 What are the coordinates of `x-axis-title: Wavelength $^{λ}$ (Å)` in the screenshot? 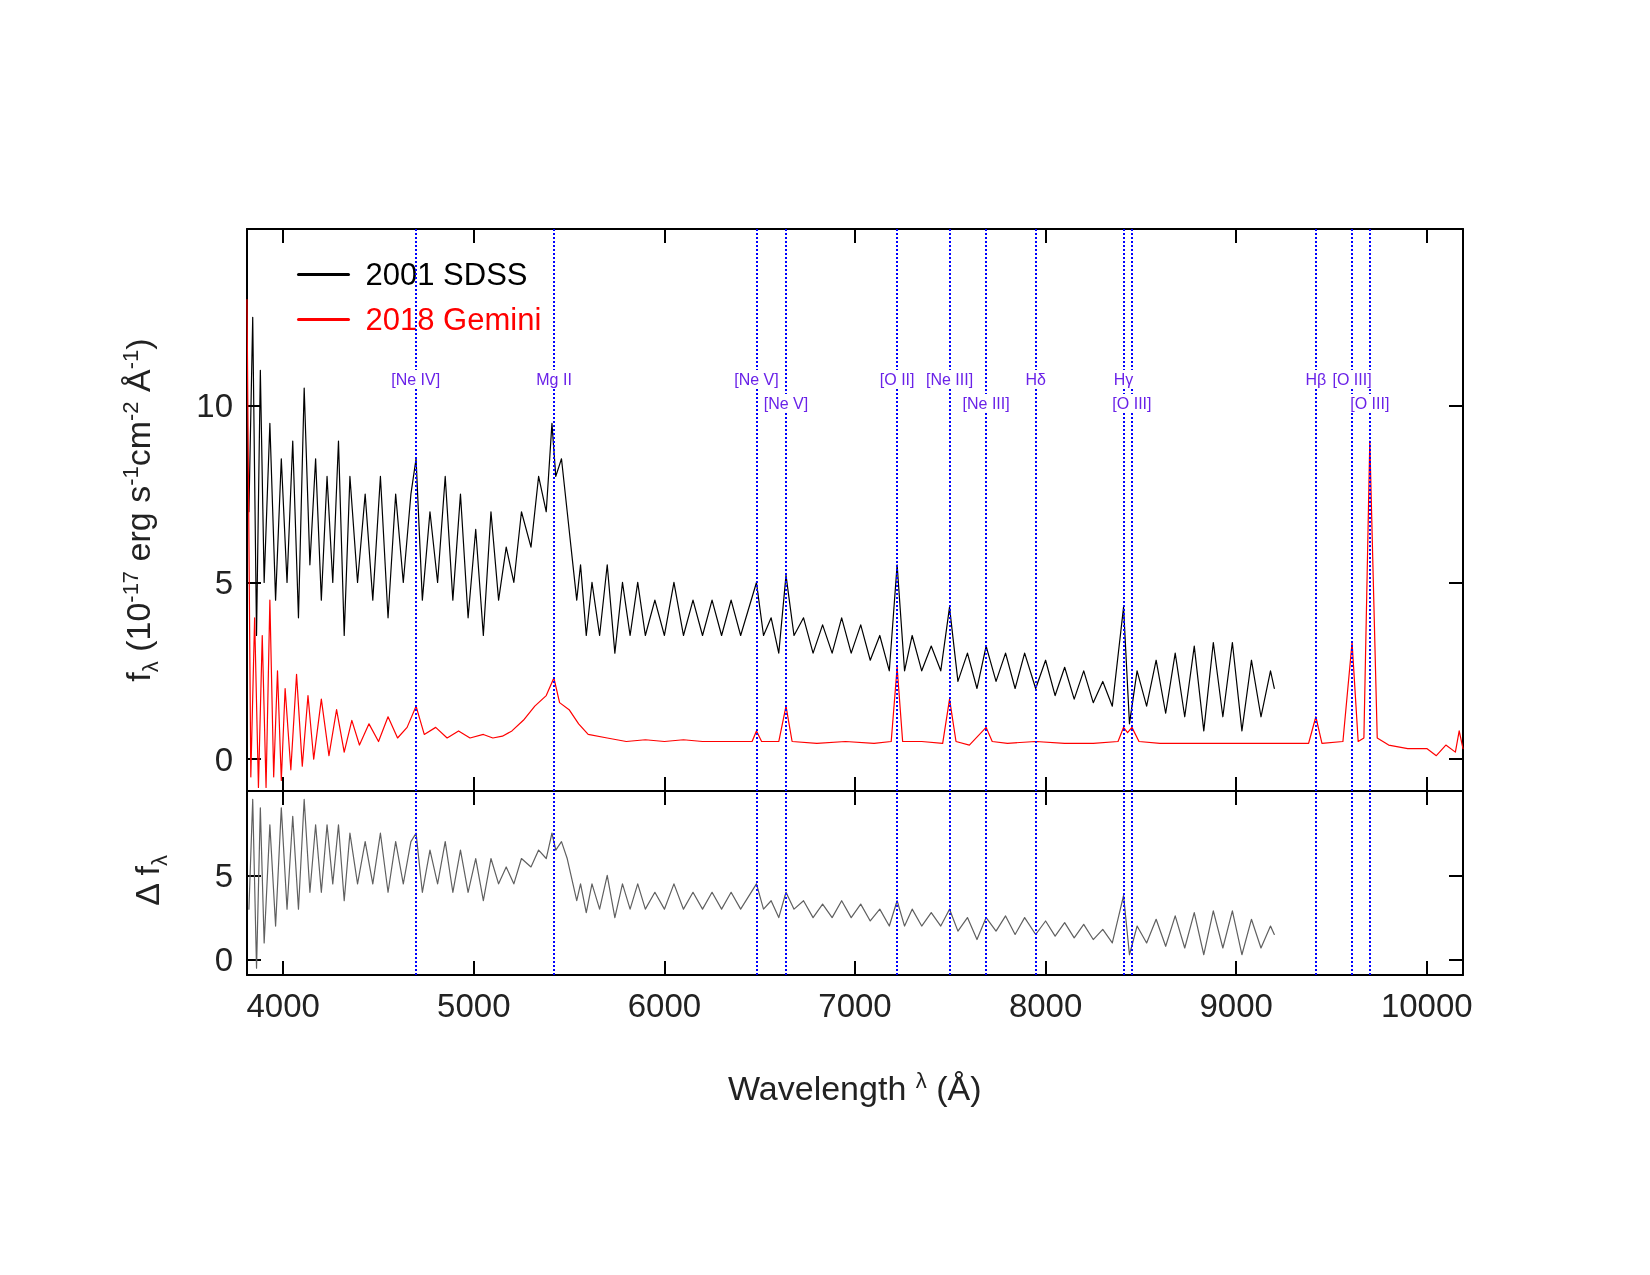 It's located at (855, 1088).